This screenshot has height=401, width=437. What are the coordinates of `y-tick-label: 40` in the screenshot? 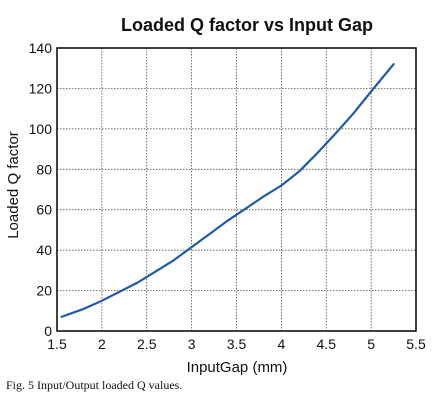 It's located at (44, 250).